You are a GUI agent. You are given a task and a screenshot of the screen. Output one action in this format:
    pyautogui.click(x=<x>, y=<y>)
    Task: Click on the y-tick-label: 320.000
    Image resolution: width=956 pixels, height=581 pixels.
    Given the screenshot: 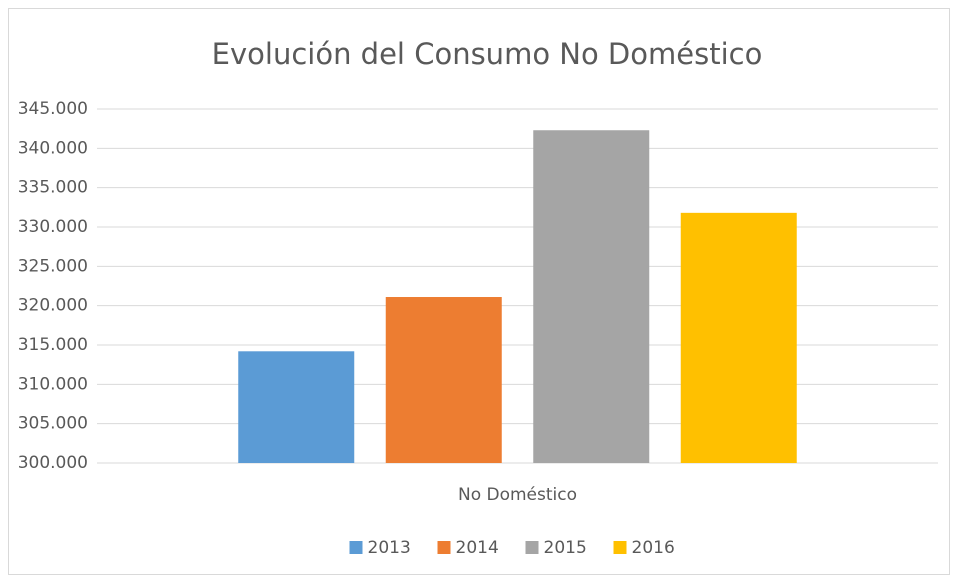 What is the action you would take?
    pyautogui.click(x=53, y=306)
    